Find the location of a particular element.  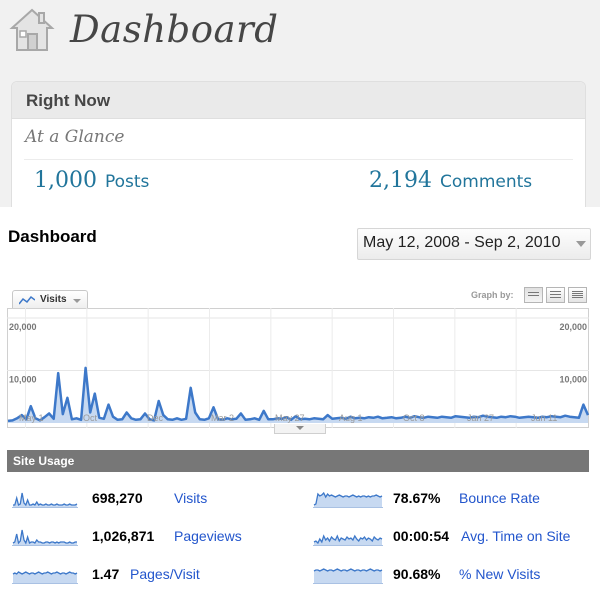

graph-by-label: Graph by: is located at coordinates (492, 295).